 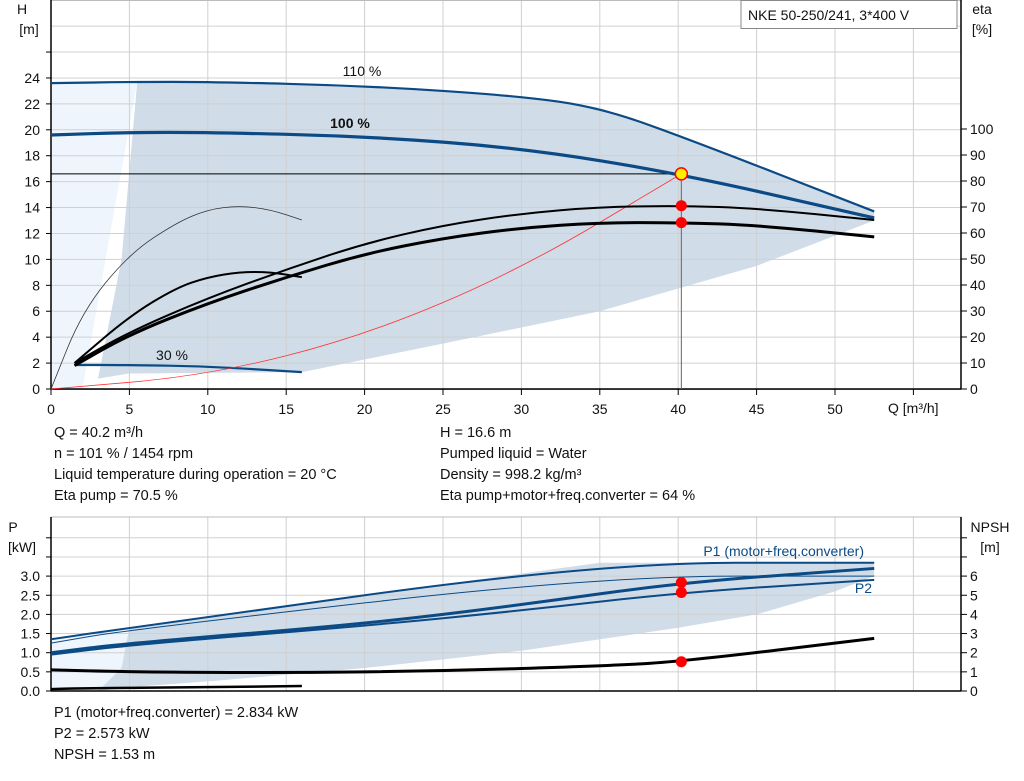 What do you see at coordinates (350, 123) in the screenshot?
I see `label-100-percent: 100 %` at bounding box center [350, 123].